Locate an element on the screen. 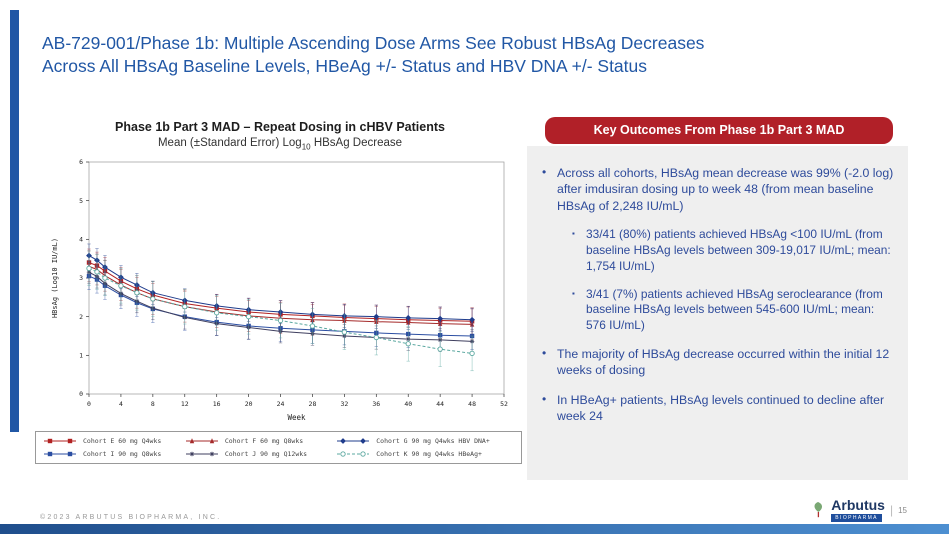  svg-text: 6 is located at coordinates (81, 162).